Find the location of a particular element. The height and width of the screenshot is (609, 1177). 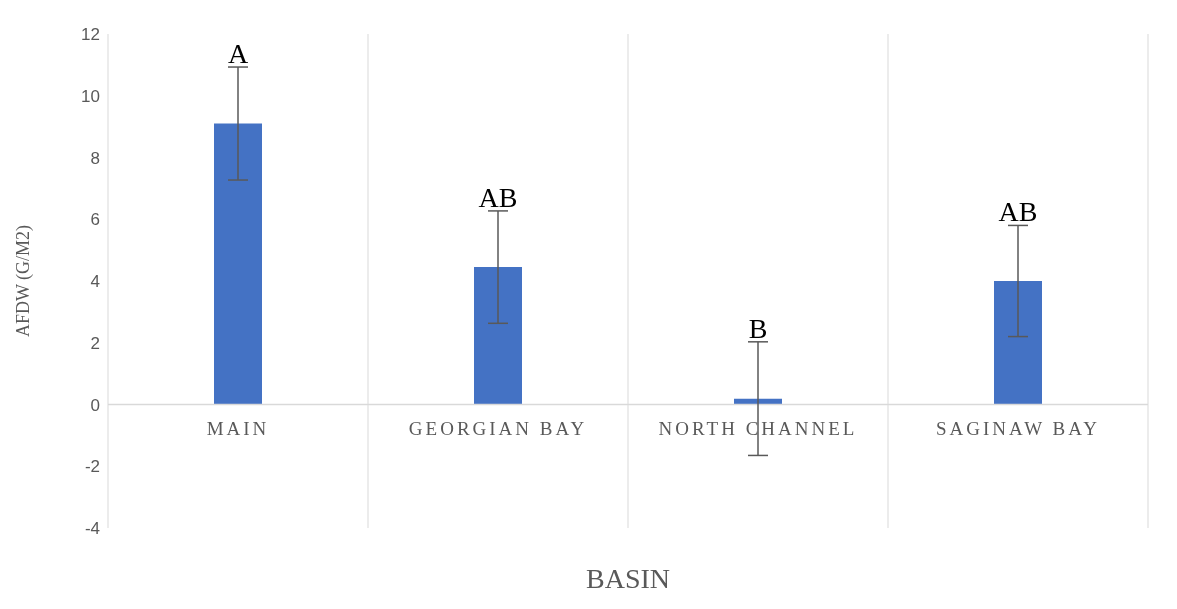

y-tick-label: -4 is located at coordinates (92, 529).